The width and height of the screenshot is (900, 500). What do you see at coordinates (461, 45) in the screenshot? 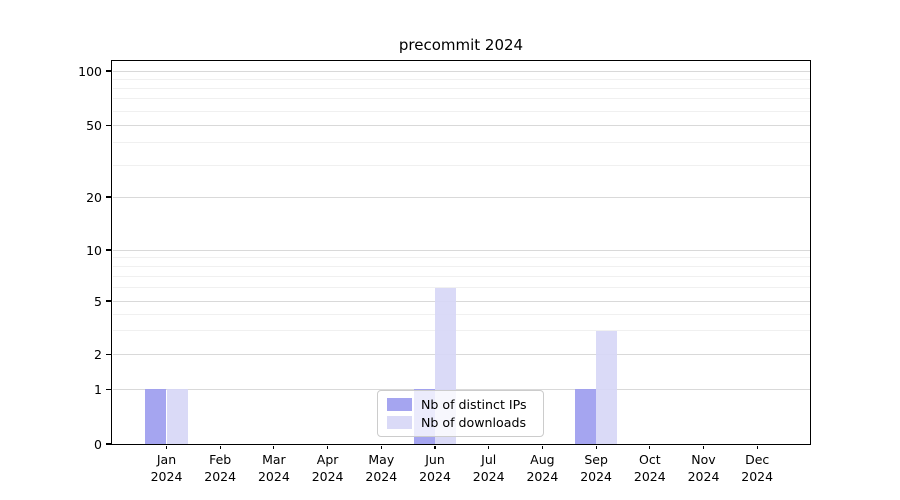
I see `chart-title: precommit 2024` at bounding box center [461, 45].